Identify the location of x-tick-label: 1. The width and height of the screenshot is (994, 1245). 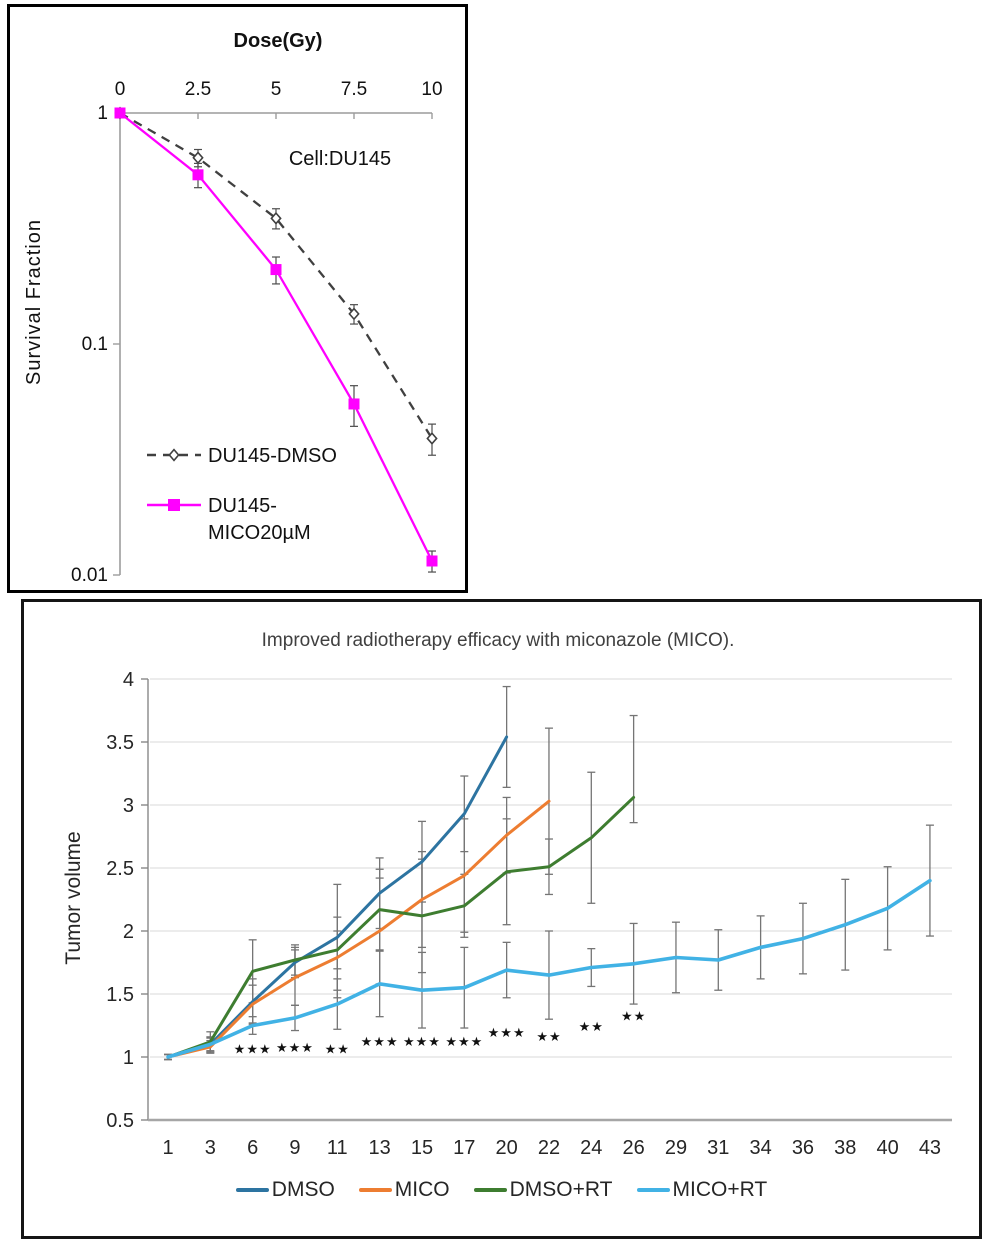
(167, 1148).